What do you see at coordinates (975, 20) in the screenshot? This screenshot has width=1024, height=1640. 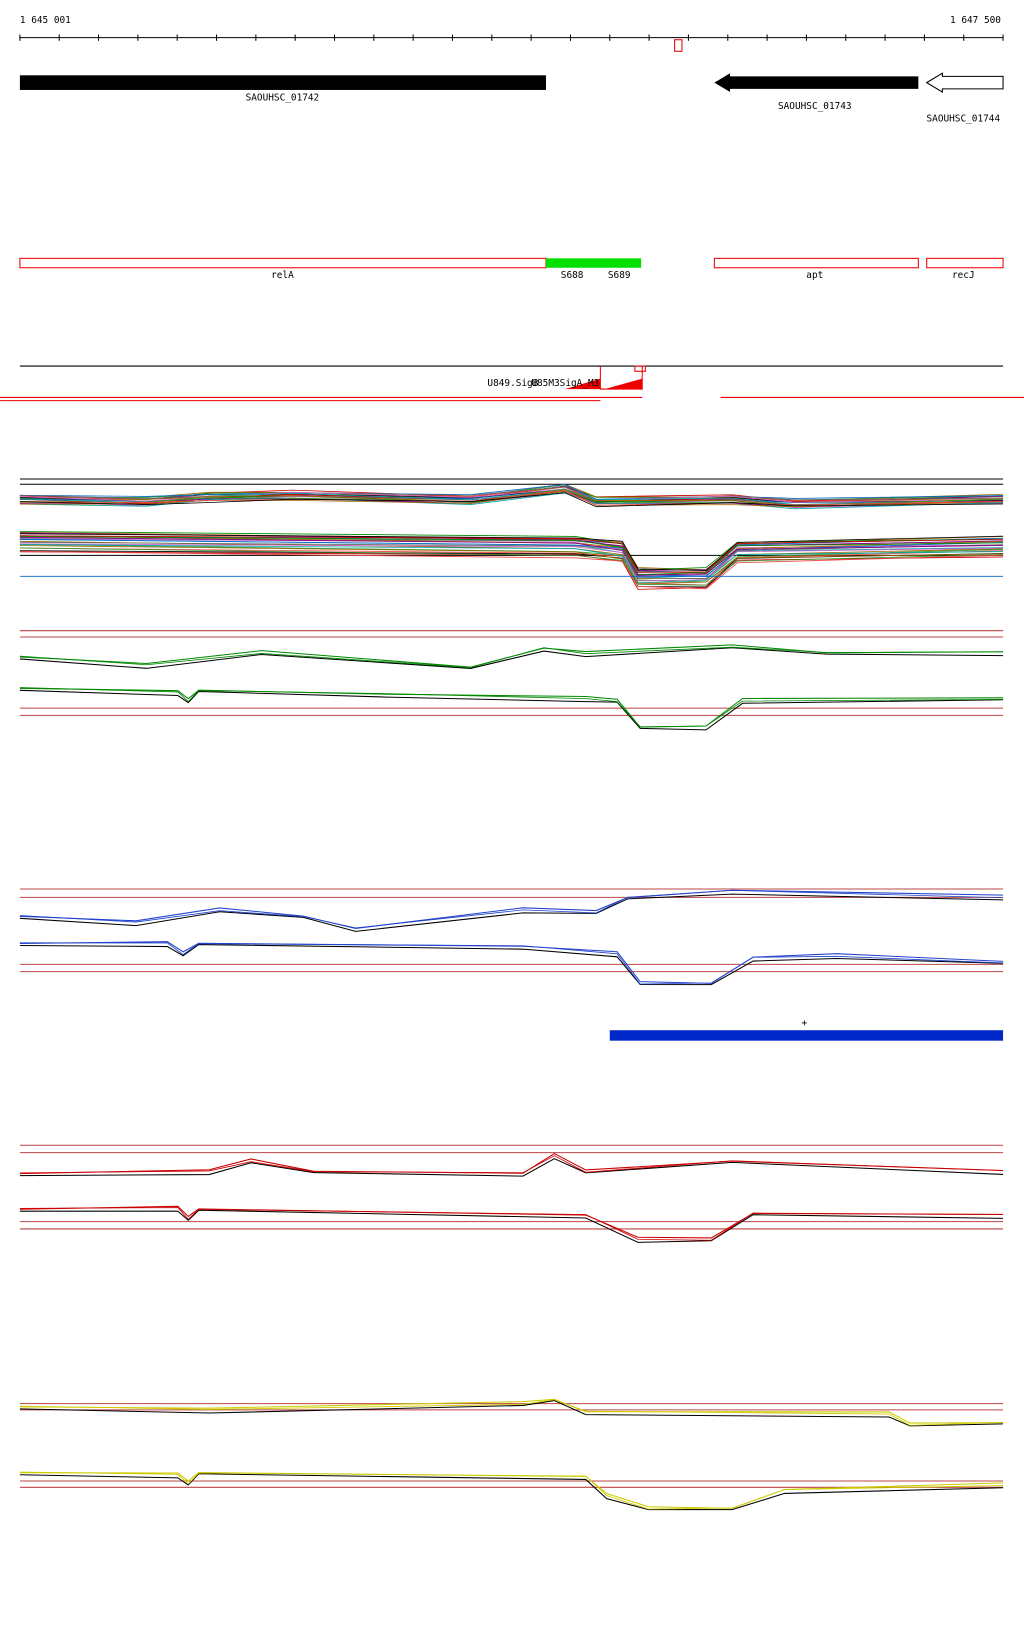 I see `ruler-end: 1 647 500` at bounding box center [975, 20].